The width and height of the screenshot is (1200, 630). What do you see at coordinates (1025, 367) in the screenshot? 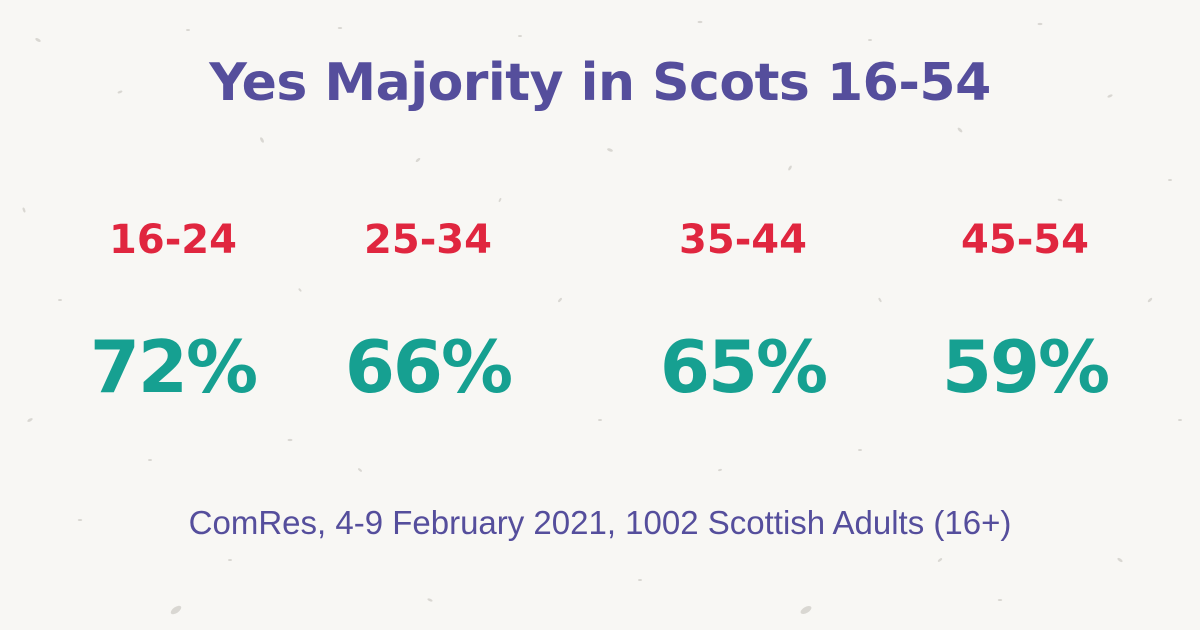
I see `percent-value: 59%` at bounding box center [1025, 367].